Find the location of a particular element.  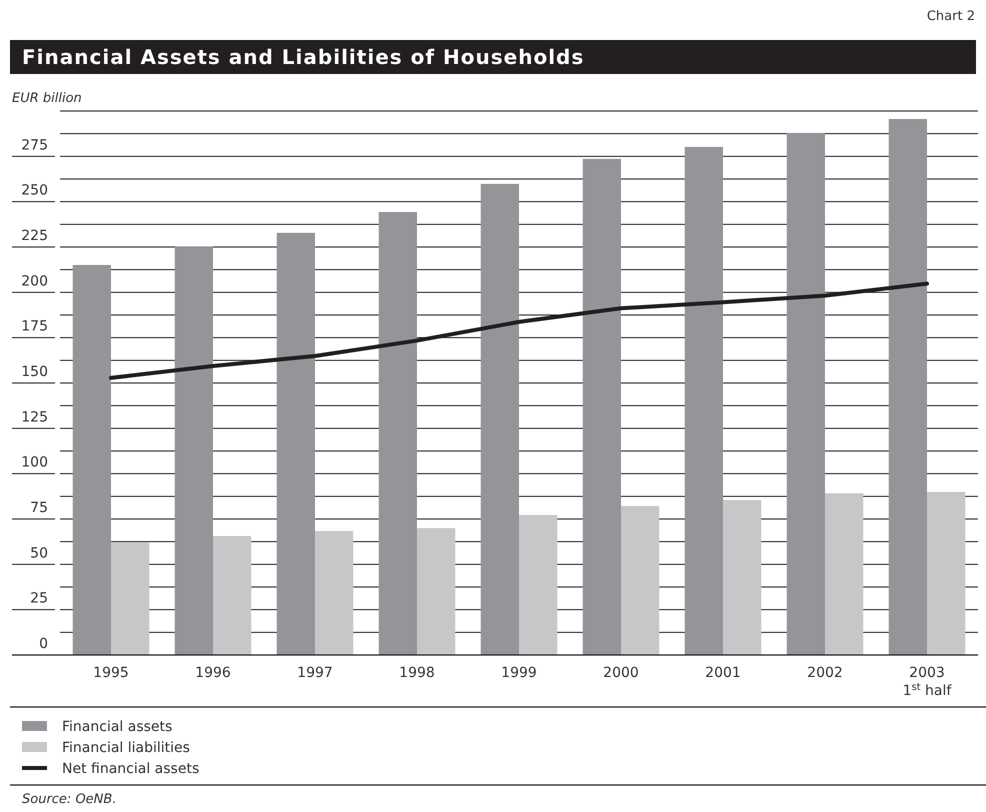

x-tick-label: 1996 is located at coordinates (213, 673).